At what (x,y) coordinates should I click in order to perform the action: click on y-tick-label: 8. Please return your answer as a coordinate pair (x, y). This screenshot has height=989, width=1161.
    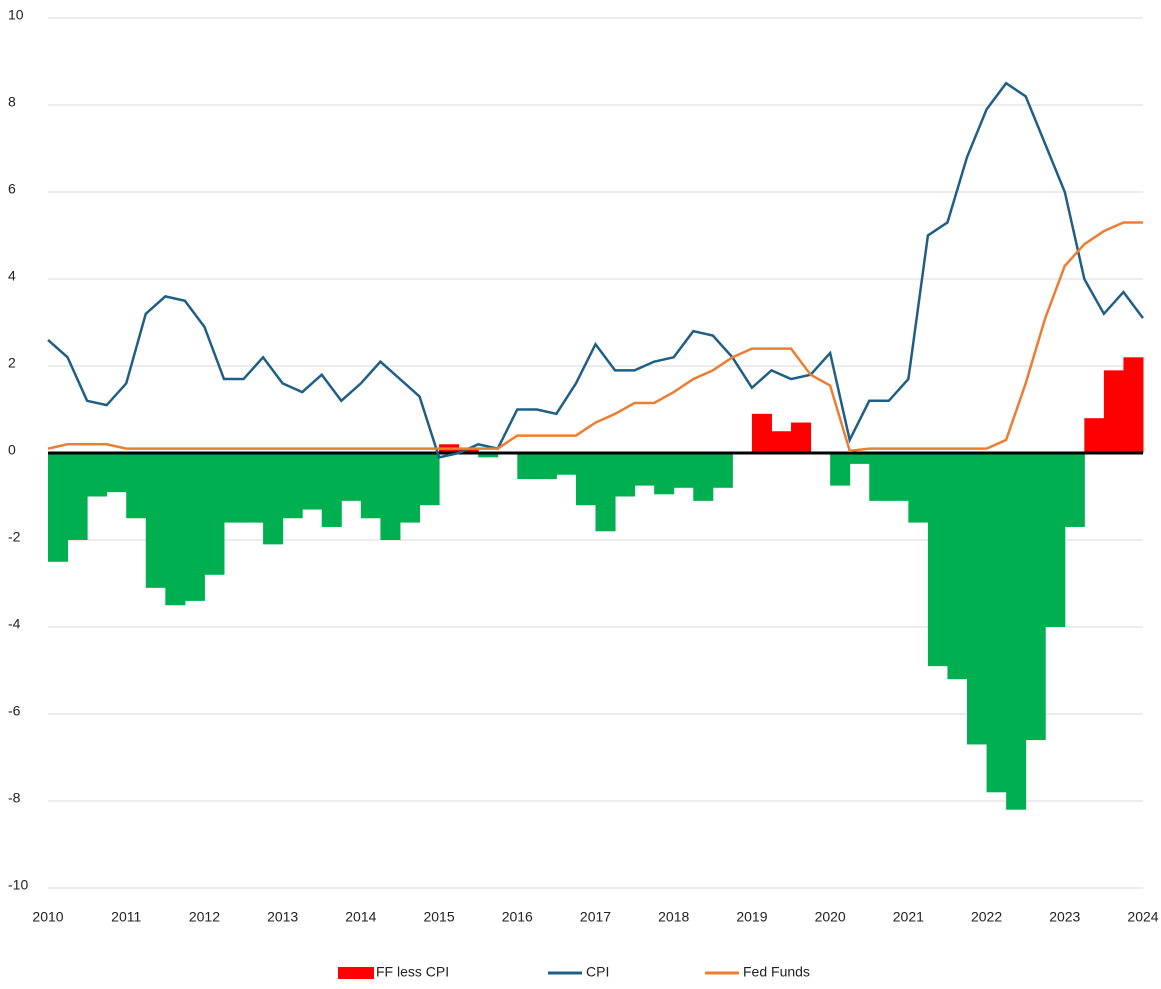
    Looking at the image, I should click on (12, 102).